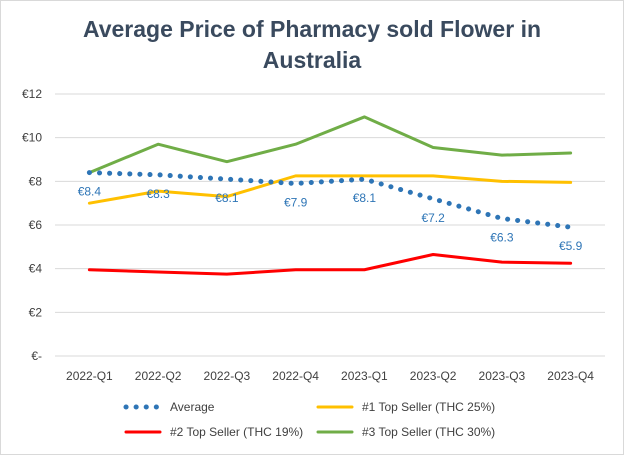  I want to click on y-axis-ticks: €- €2 €4 €6 €8 €10 €12, so click(32, 225).